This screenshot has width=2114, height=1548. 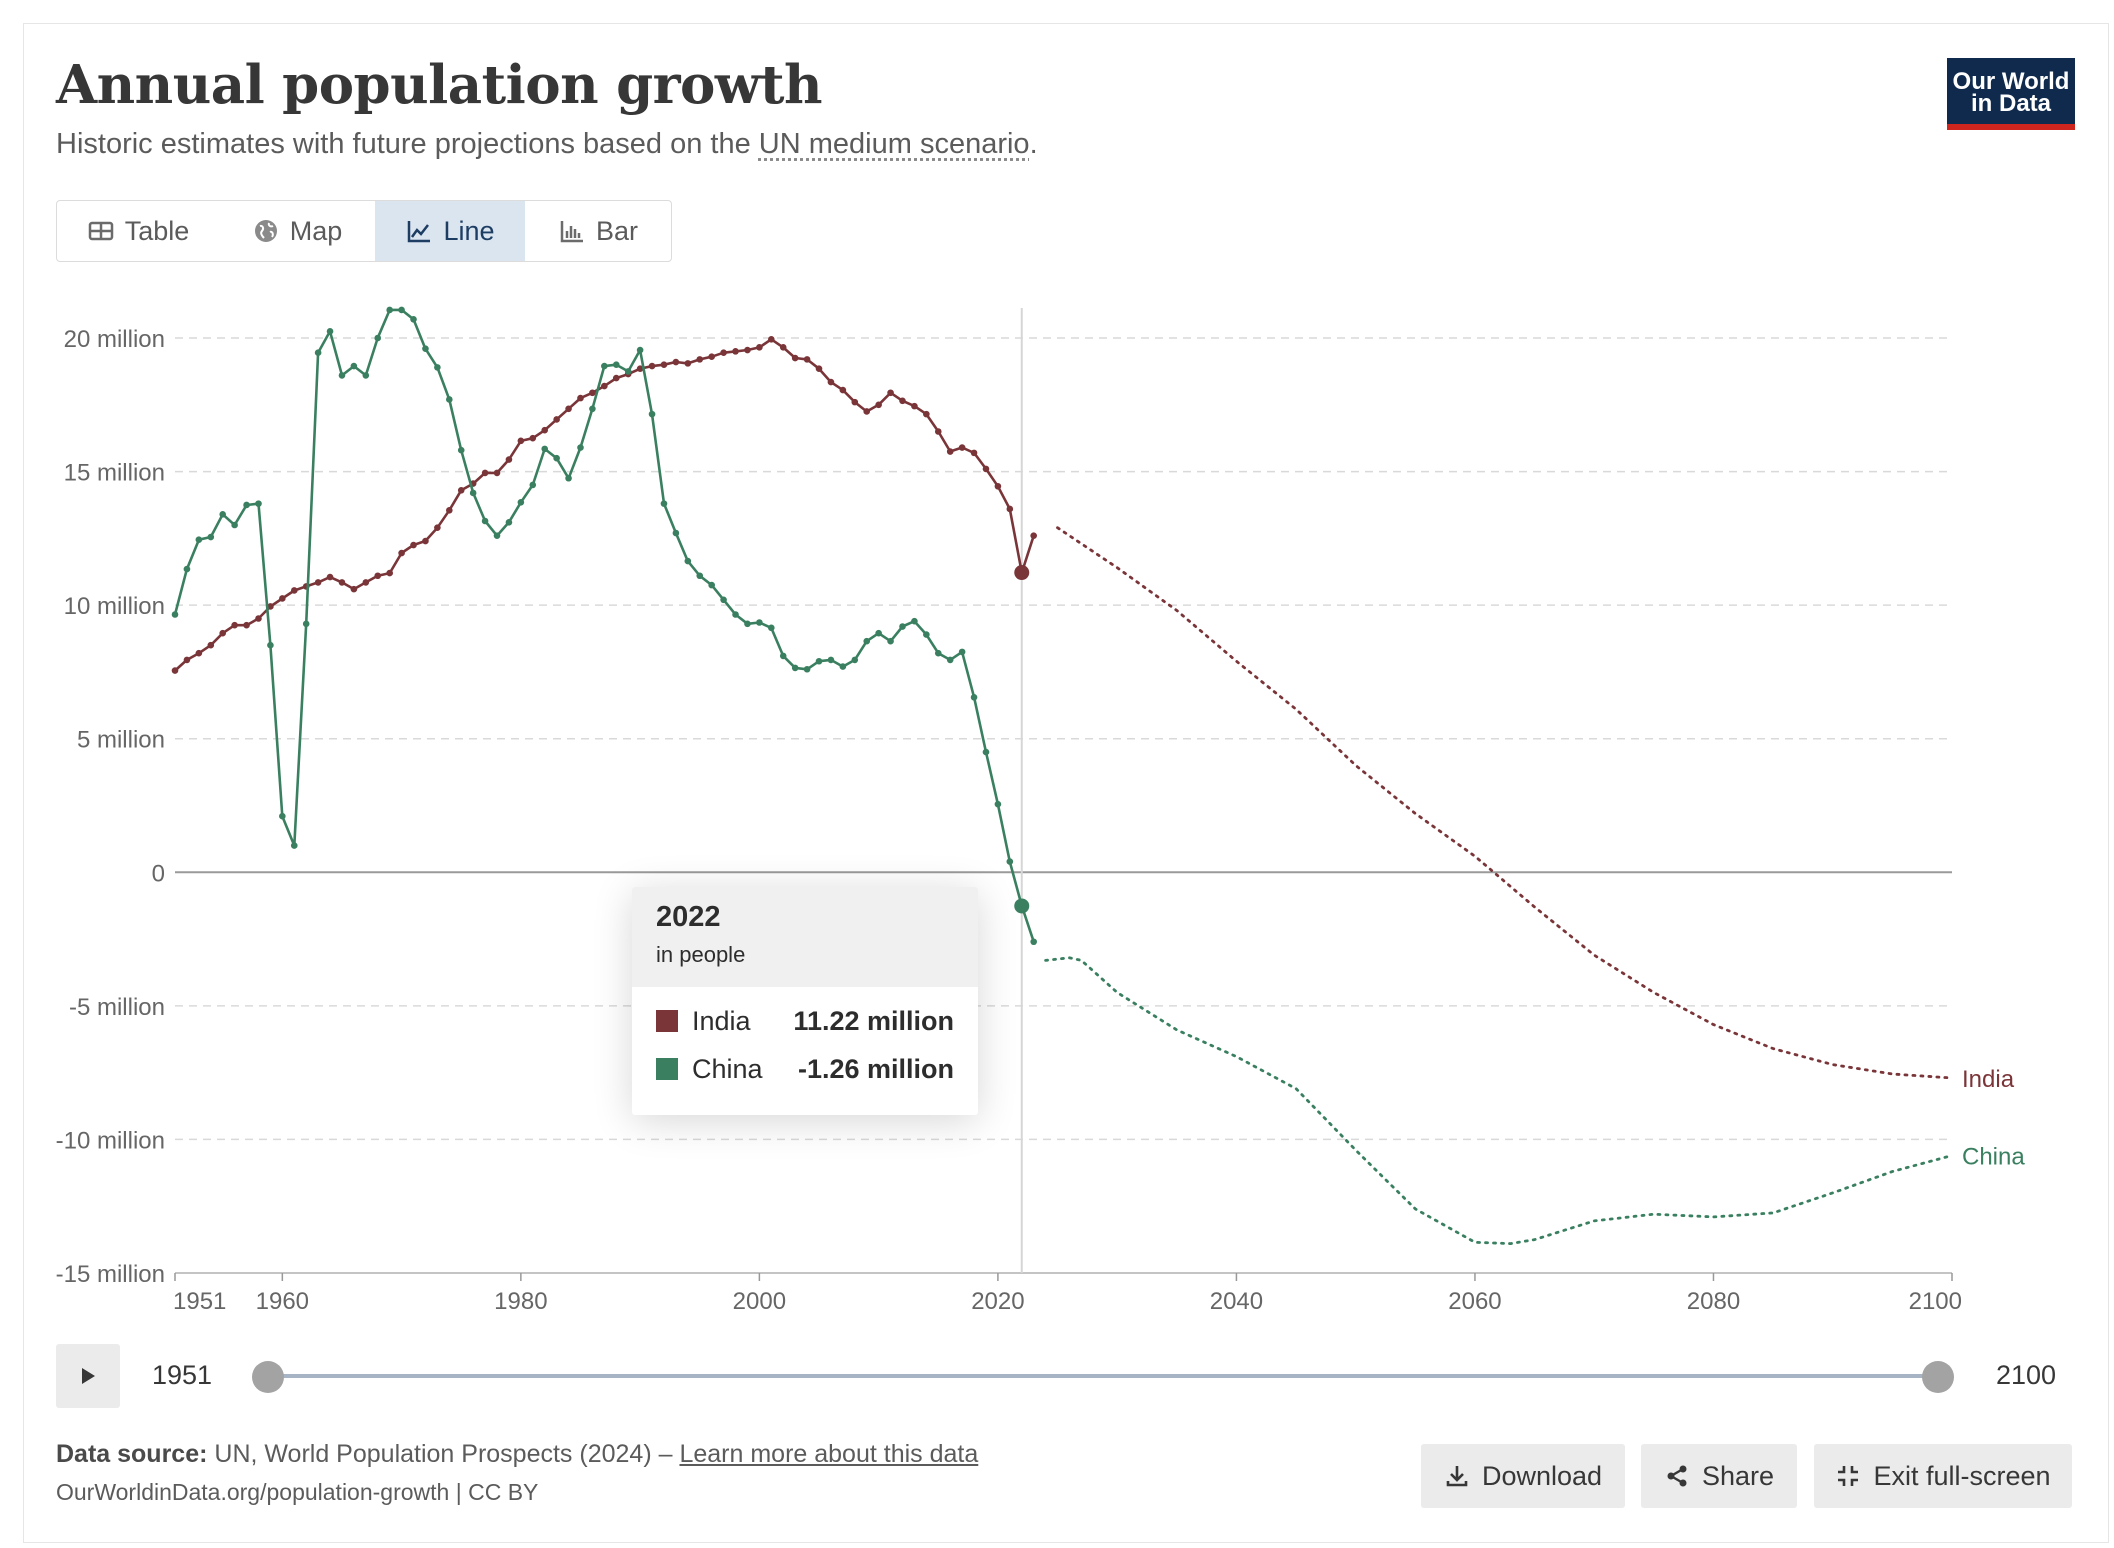 What do you see at coordinates (520, 1301) in the screenshot?
I see `x-tick-label: 1980` at bounding box center [520, 1301].